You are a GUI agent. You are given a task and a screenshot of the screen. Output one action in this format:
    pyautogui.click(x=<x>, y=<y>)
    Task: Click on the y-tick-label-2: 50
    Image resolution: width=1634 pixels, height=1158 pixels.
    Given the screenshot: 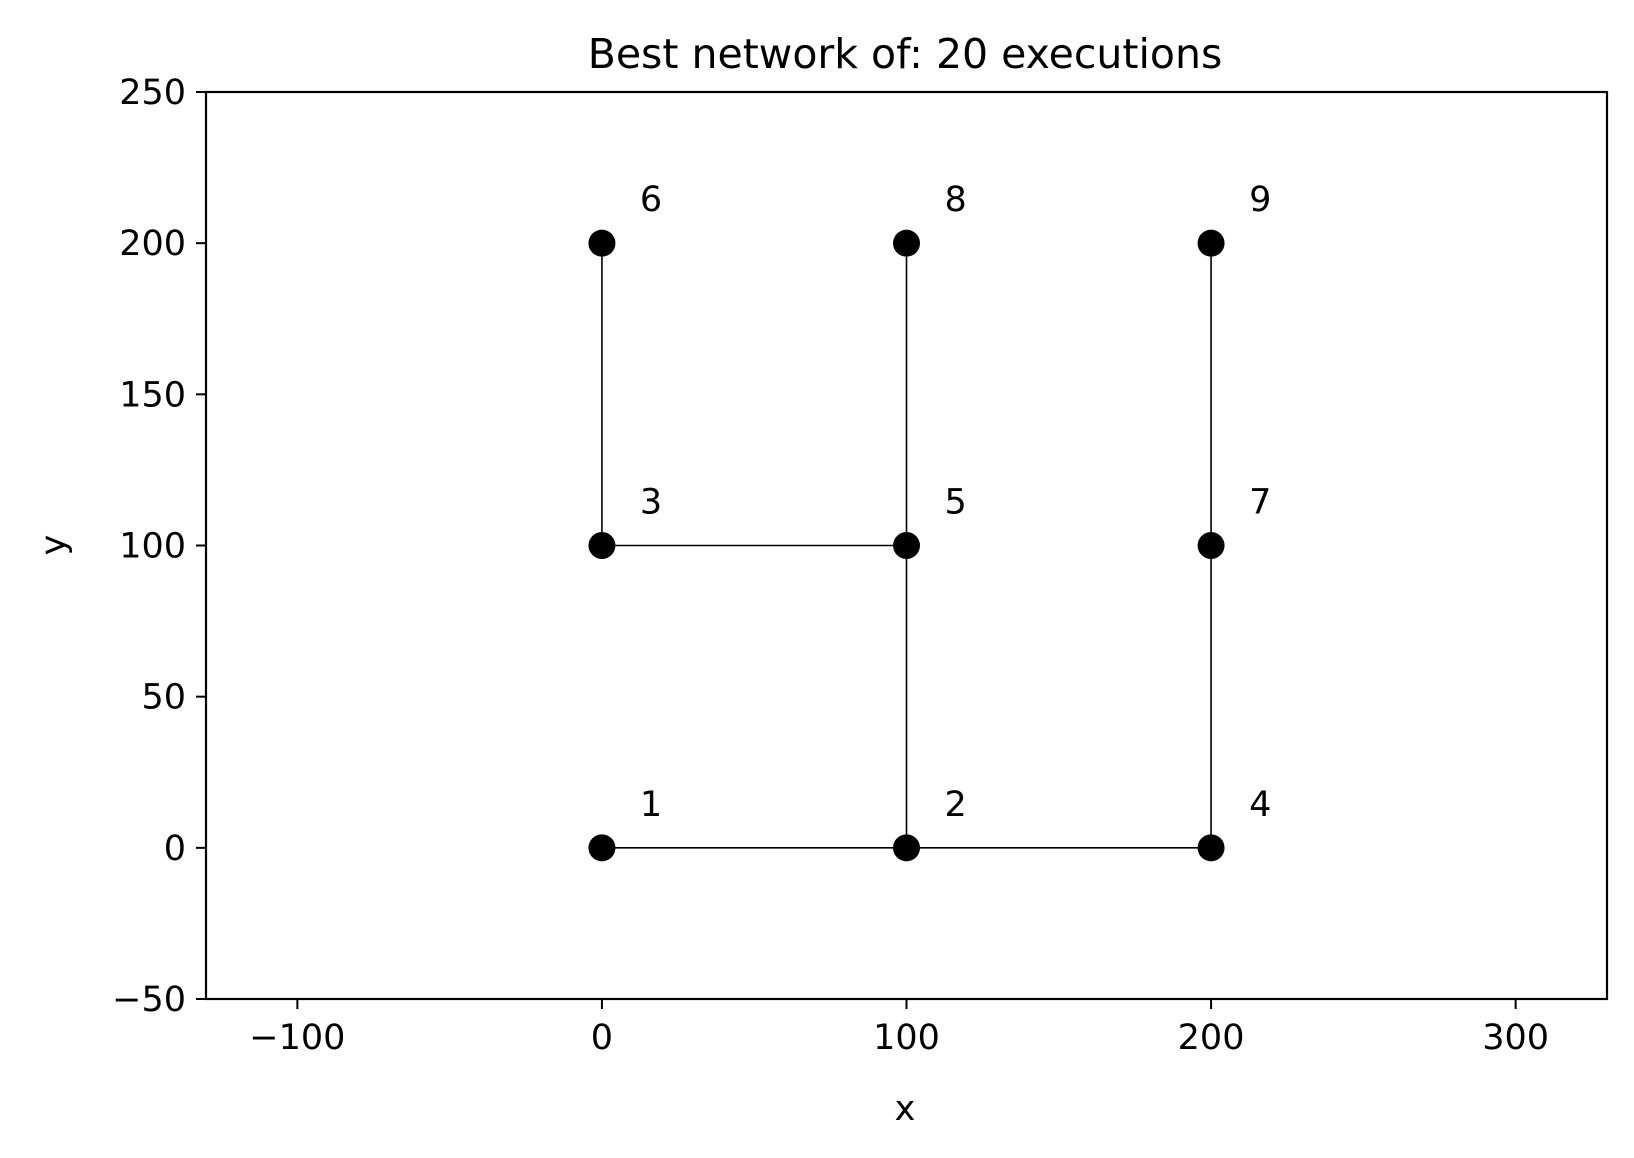 What is the action you would take?
    pyautogui.click(x=163, y=698)
    